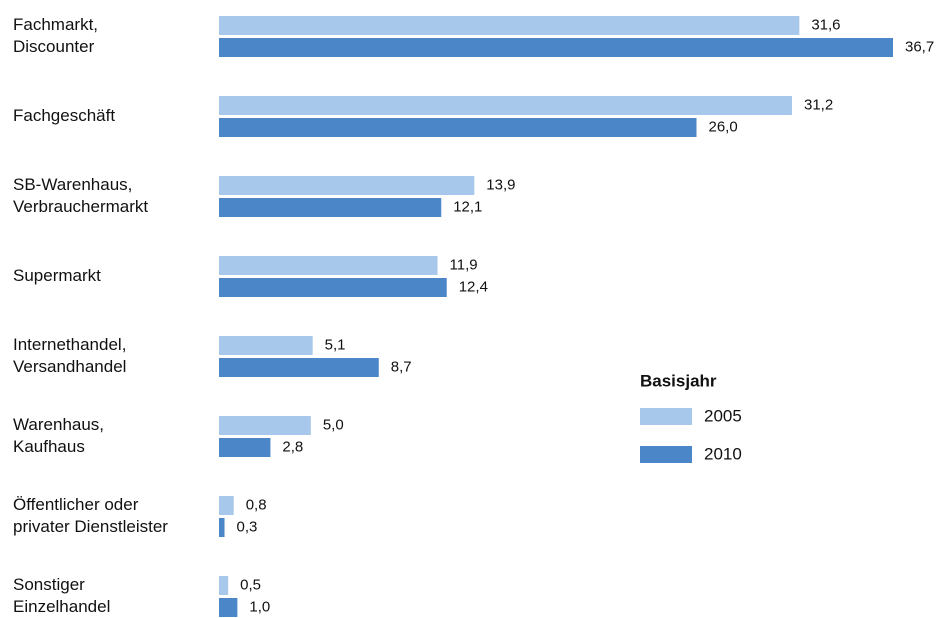  I want to click on category-label: Kaufhaus, so click(49, 446).